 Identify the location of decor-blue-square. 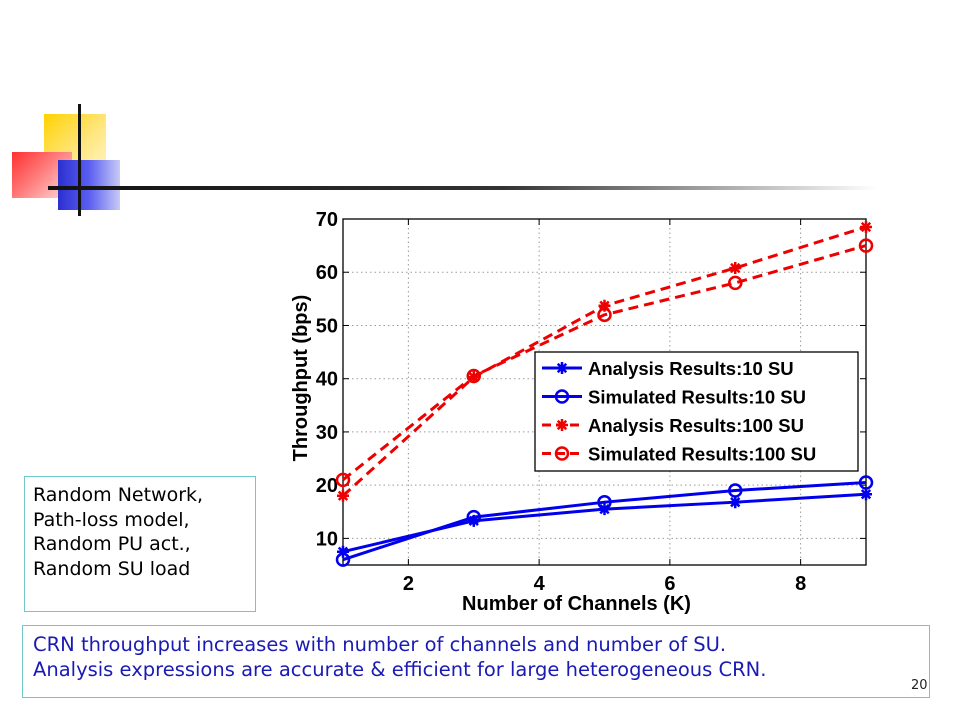
(89, 185).